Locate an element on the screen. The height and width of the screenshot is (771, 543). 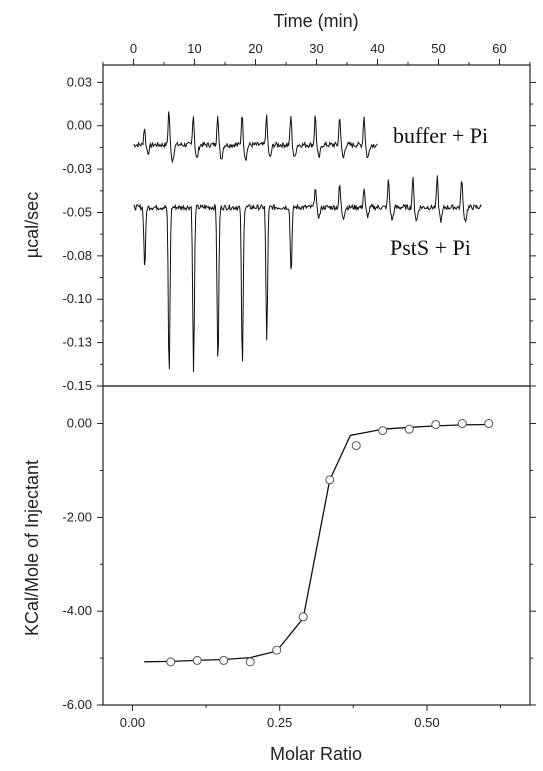
top-x-tick-label: 0 is located at coordinates (133, 48).